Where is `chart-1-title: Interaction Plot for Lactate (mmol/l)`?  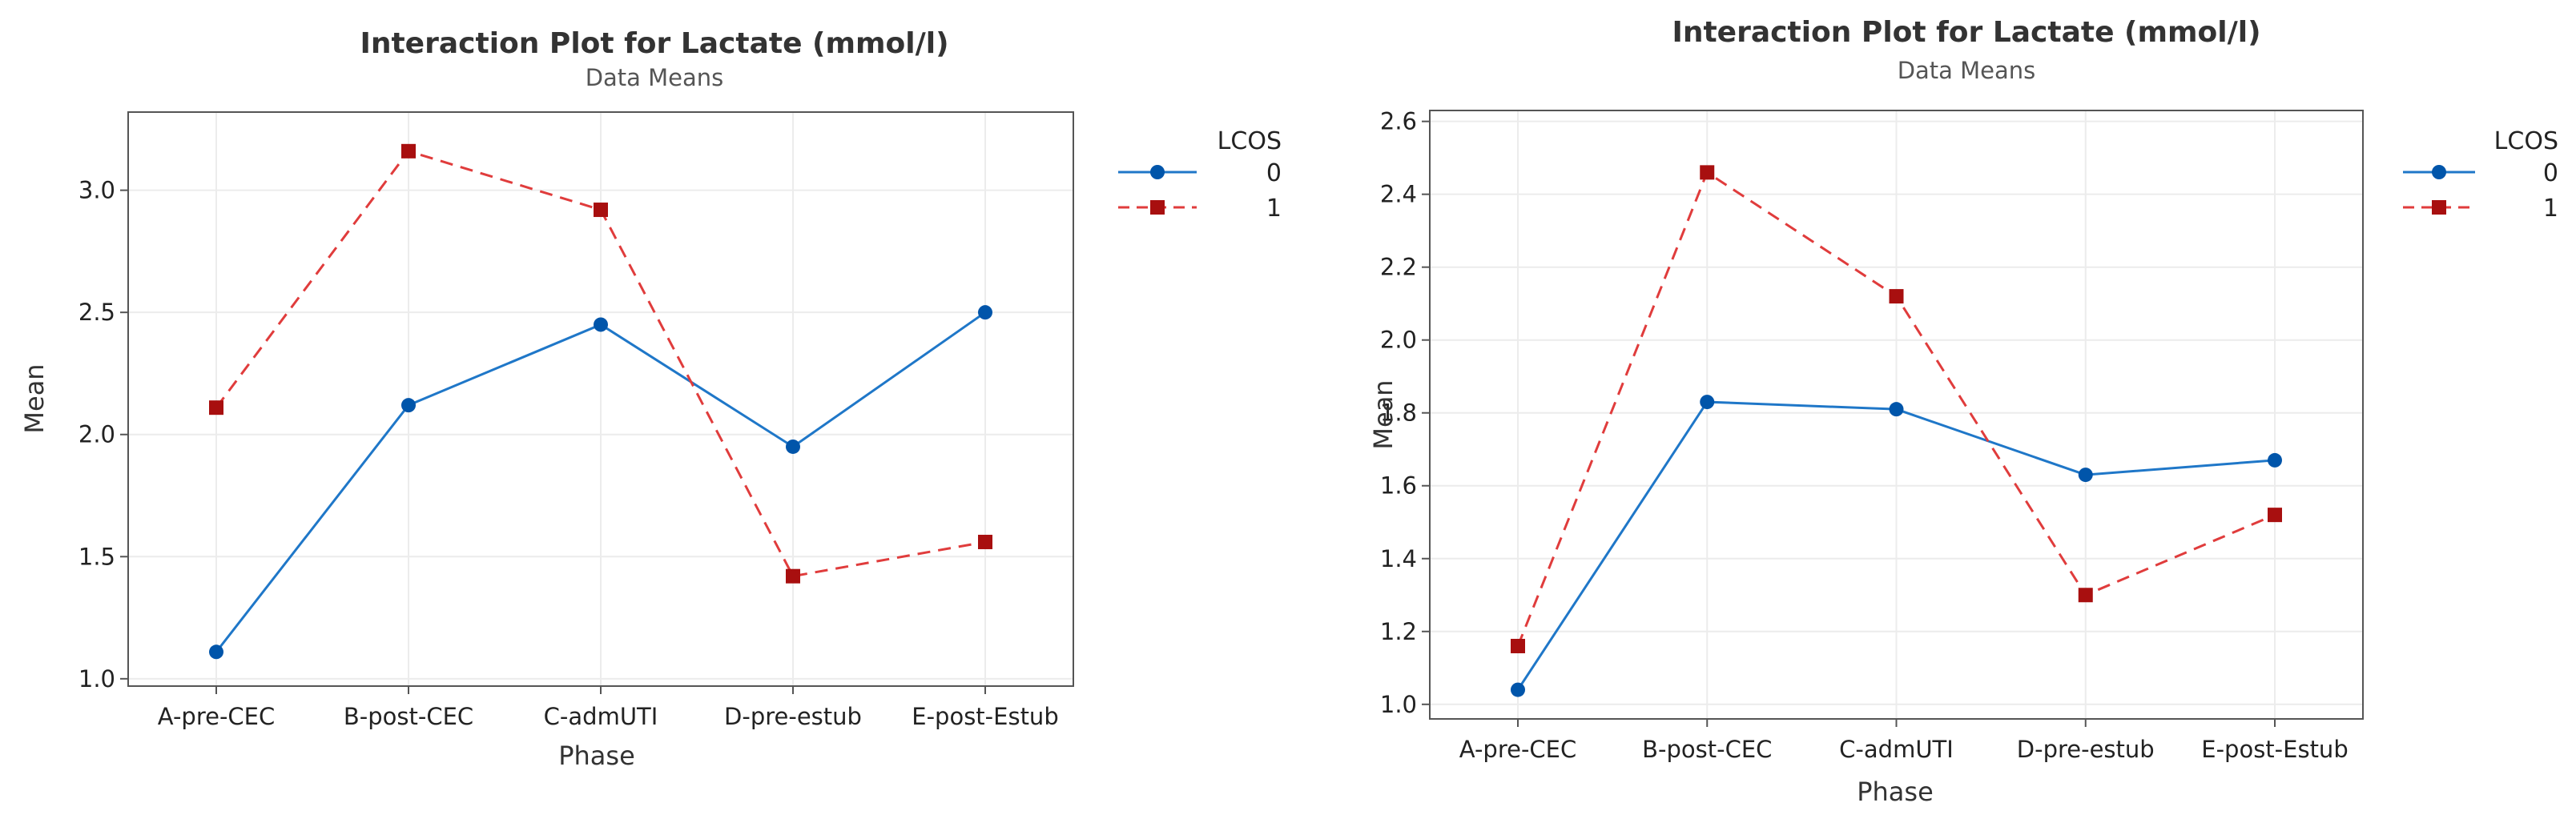
chart-1-title: Interaction Plot for Lactate (mmol/l) is located at coordinates (654, 43).